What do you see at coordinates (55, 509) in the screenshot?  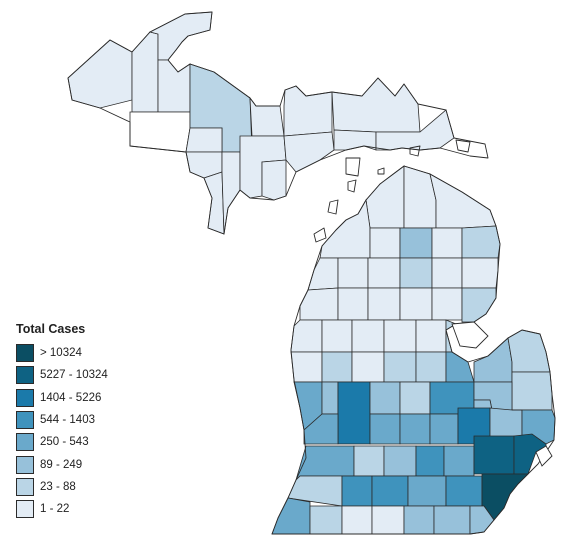 I see `legend-label: 1 - 22` at bounding box center [55, 509].